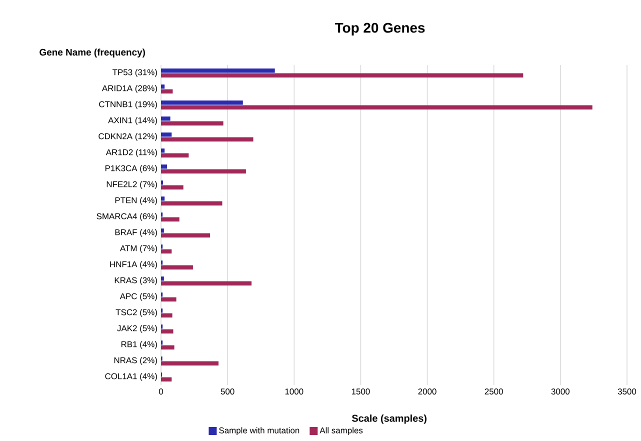 This screenshot has height=441, width=641. Describe the element at coordinates (132, 121) in the screenshot. I see `y-tick-label: AXIN1 (14%)` at that location.